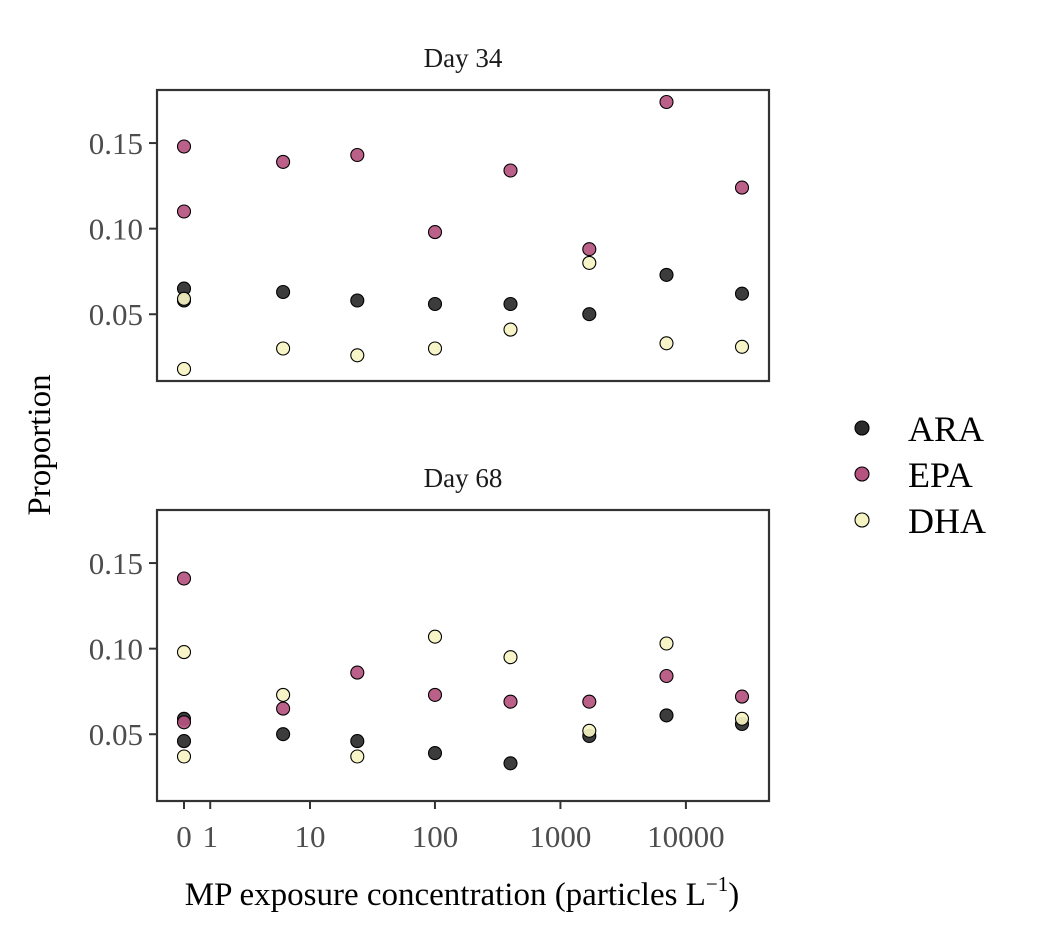 The width and height of the screenshot is (1044, 944). I want to click on x-axis-title-superscript: −1, so click(717, 884).